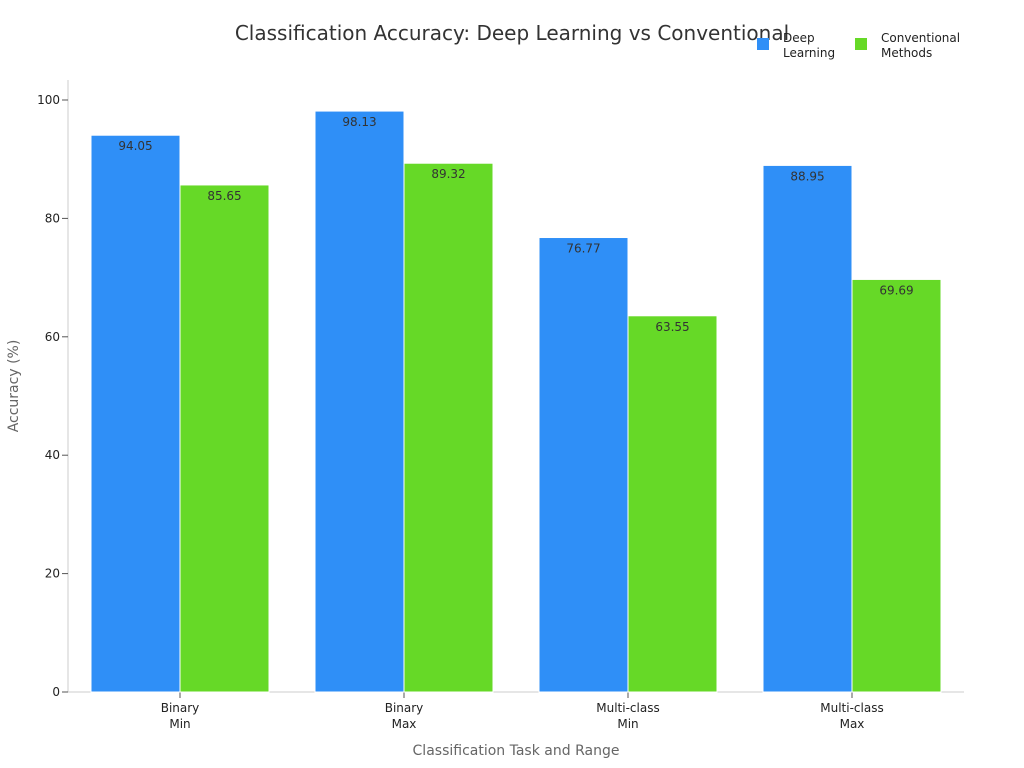  I want to click on legend-label: Methods, so click(906, 53).